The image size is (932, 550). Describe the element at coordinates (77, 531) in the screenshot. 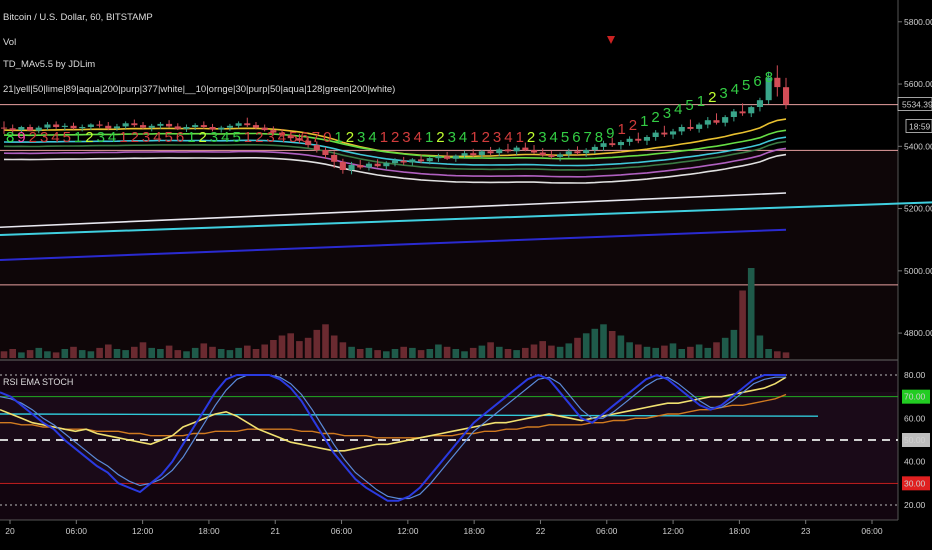

I see `time-tick-label: 06:00` at that location.